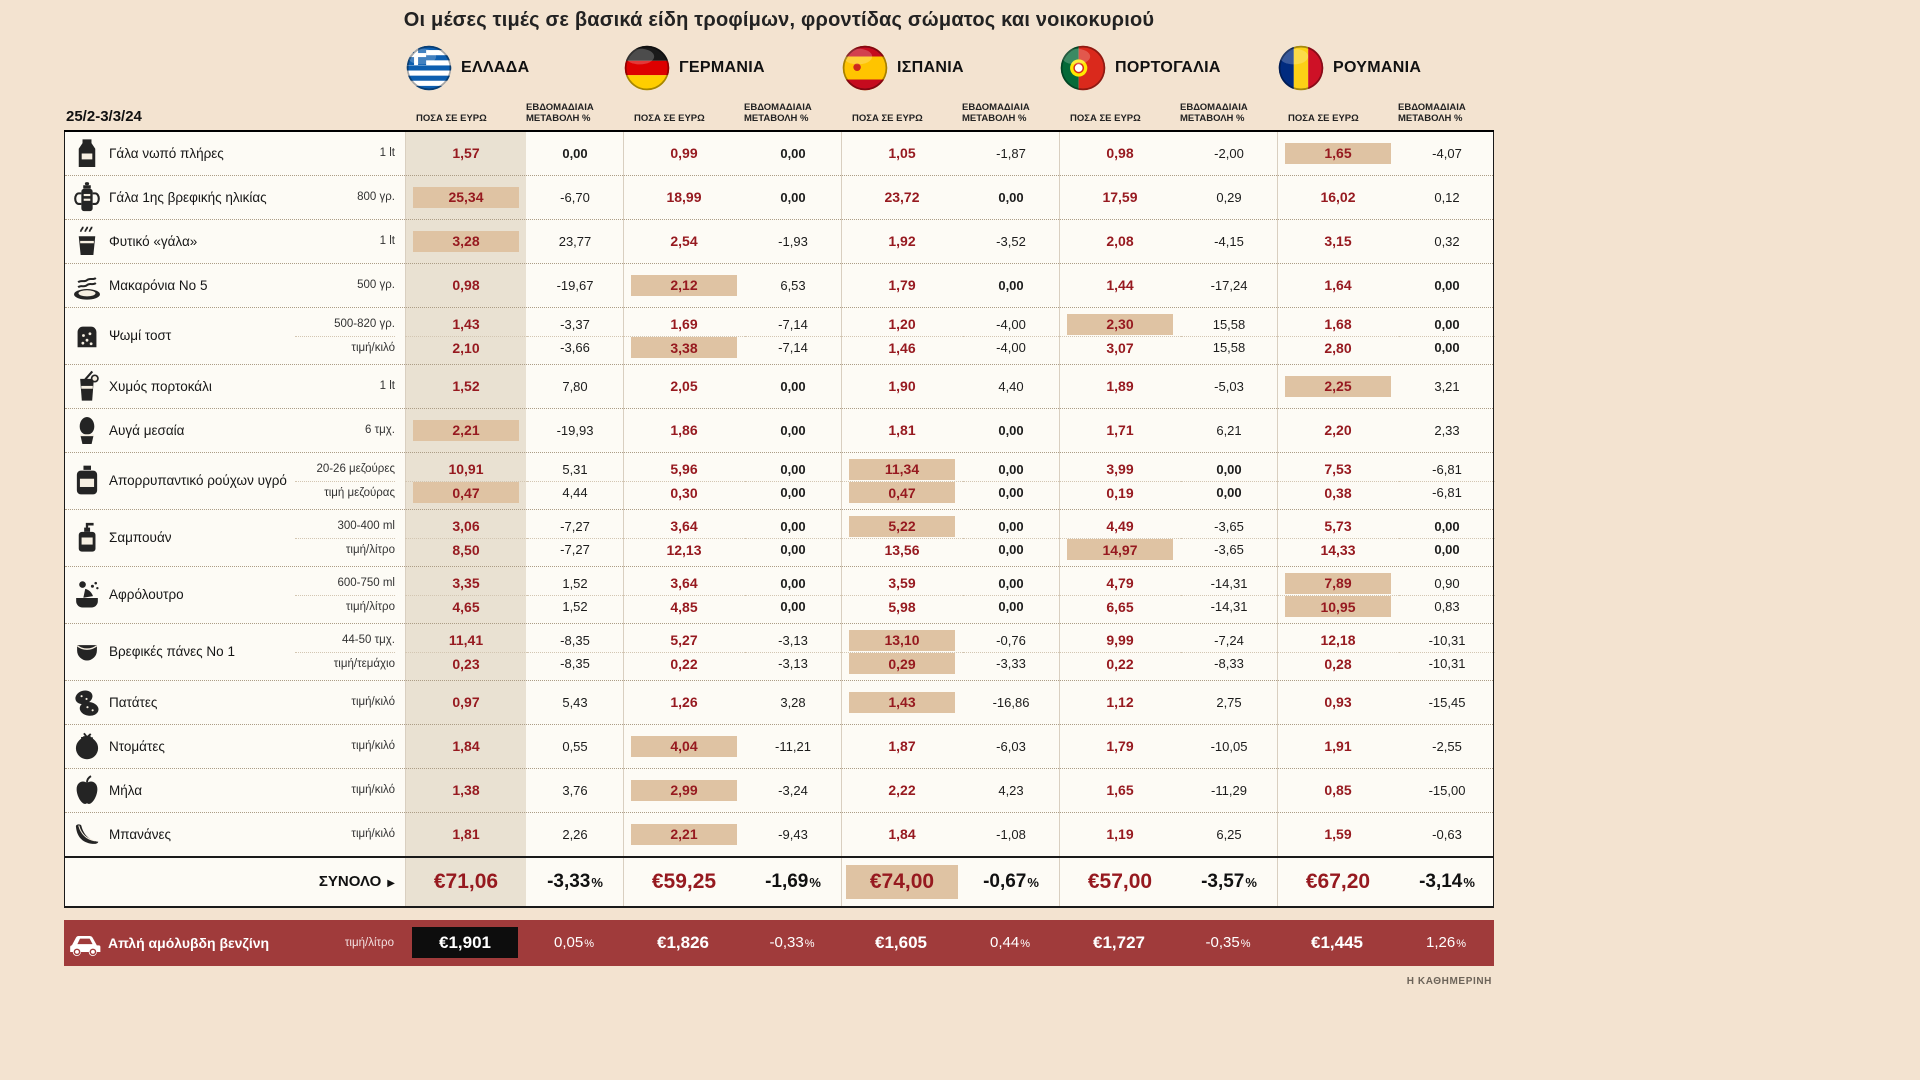 This screenshot has height=1080, width=1920. What do you see at coordinates (1447, 583) in the screenshot?
I see `change-value: 0,90` at bounding box center [1447, 583].